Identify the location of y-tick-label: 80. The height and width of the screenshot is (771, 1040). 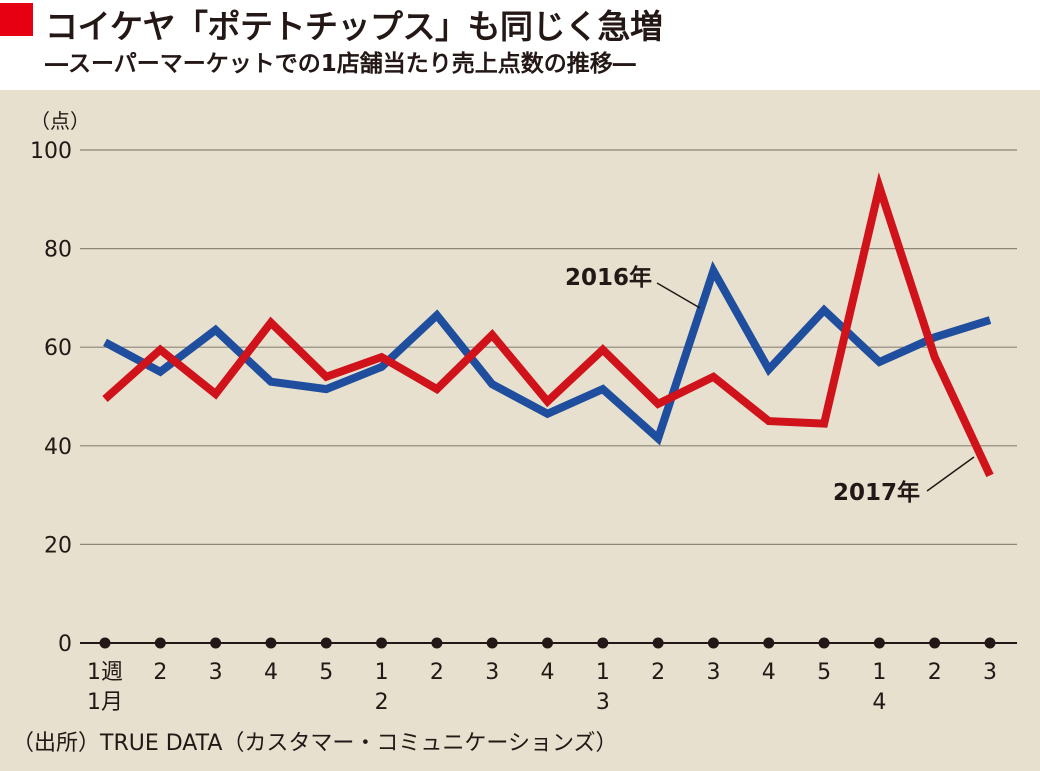
(58, 250).